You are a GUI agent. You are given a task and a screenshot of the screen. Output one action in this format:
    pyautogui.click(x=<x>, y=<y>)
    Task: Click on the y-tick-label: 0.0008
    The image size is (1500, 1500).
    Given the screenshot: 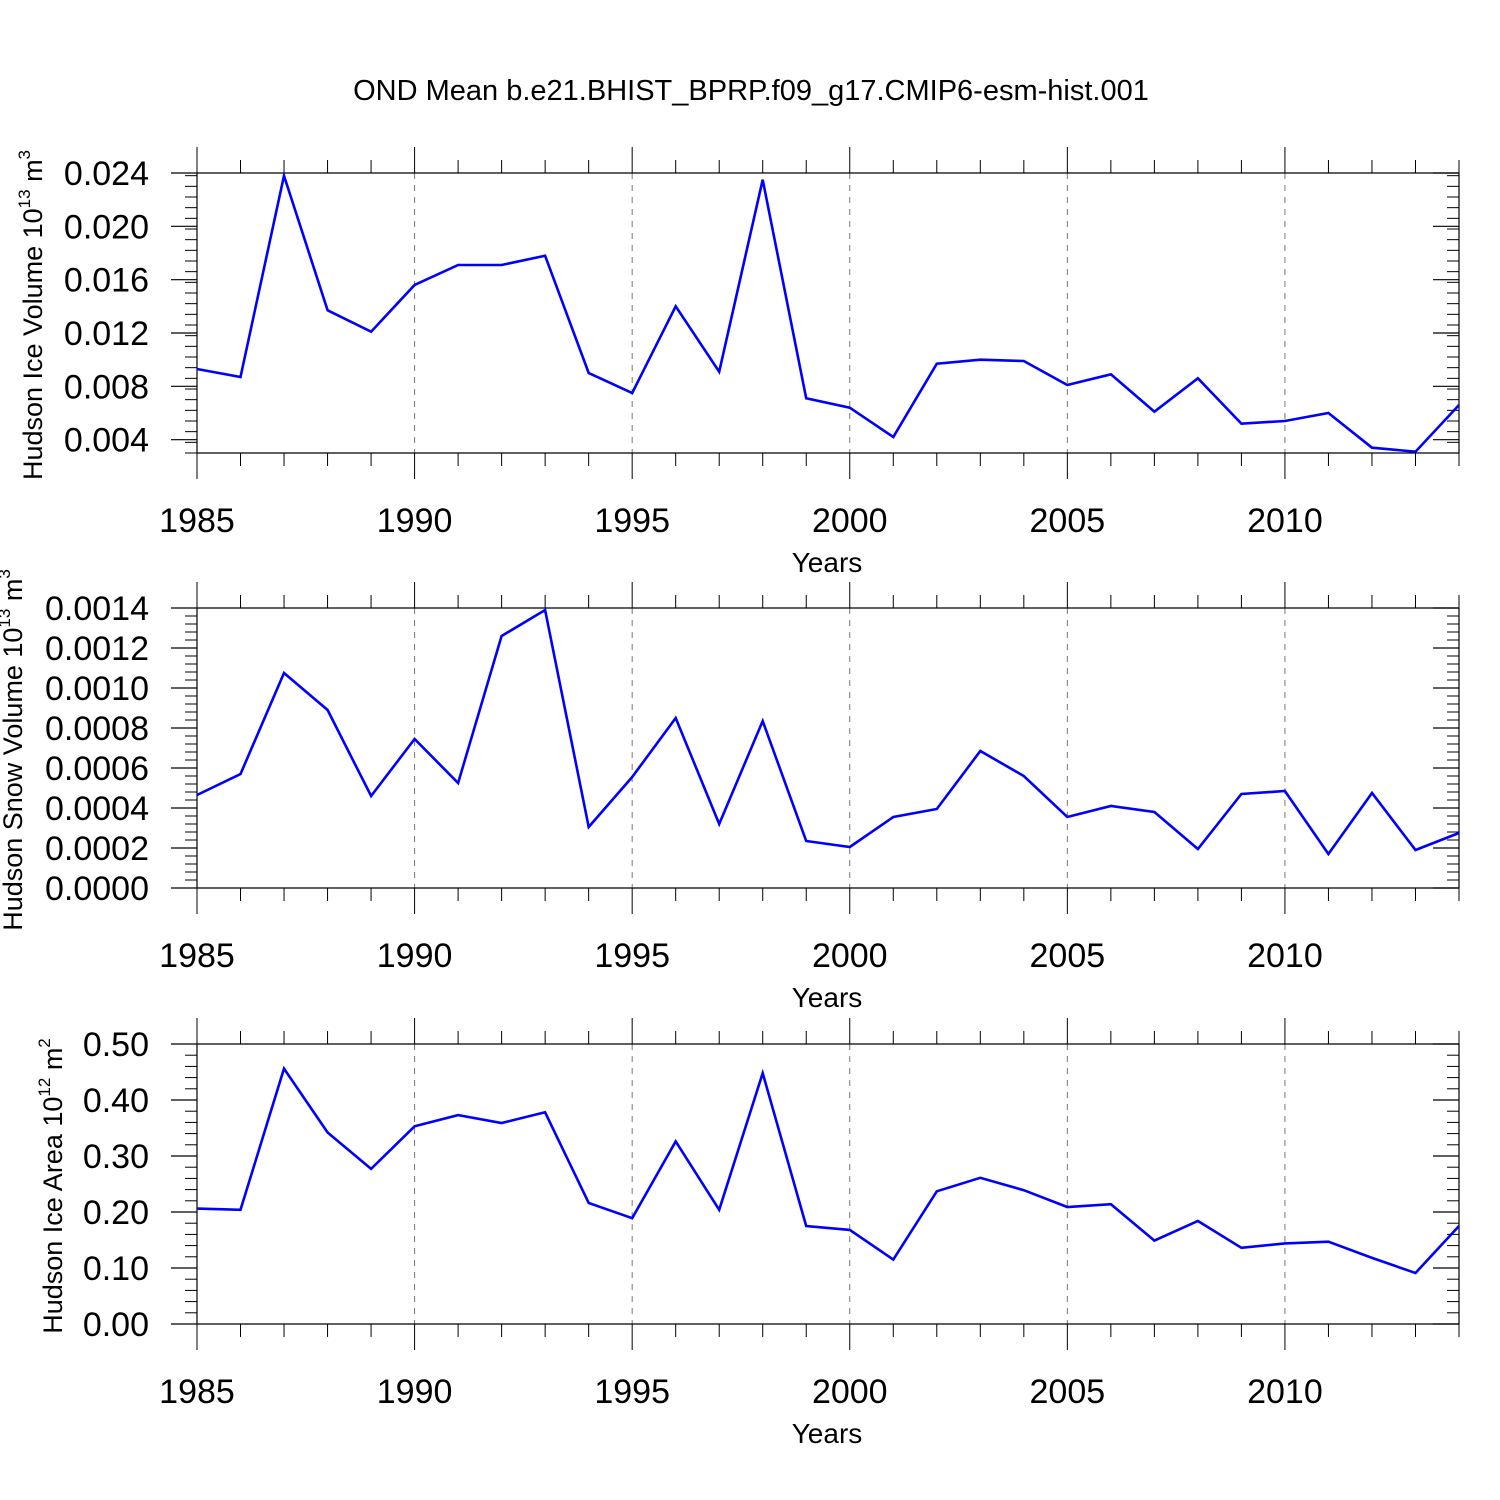 What is the action you would take?
    pyautogui.click(x=97, y=729)
    